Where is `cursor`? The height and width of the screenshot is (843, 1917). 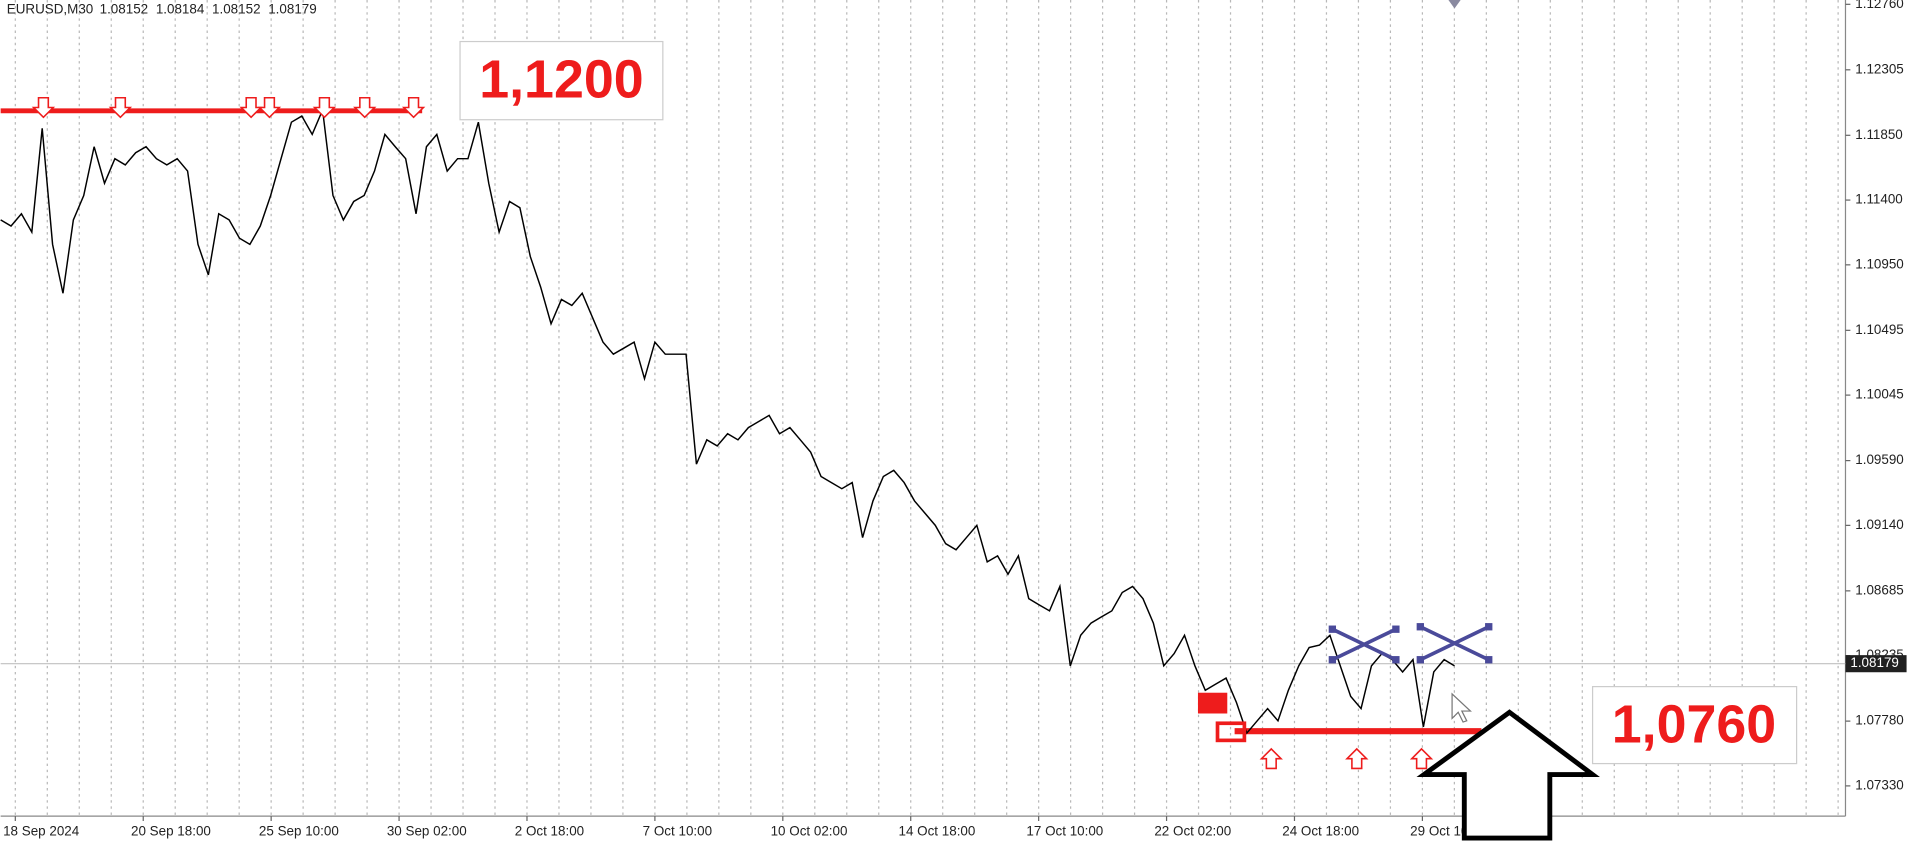
cursor is located at coordinates (1461, 707).